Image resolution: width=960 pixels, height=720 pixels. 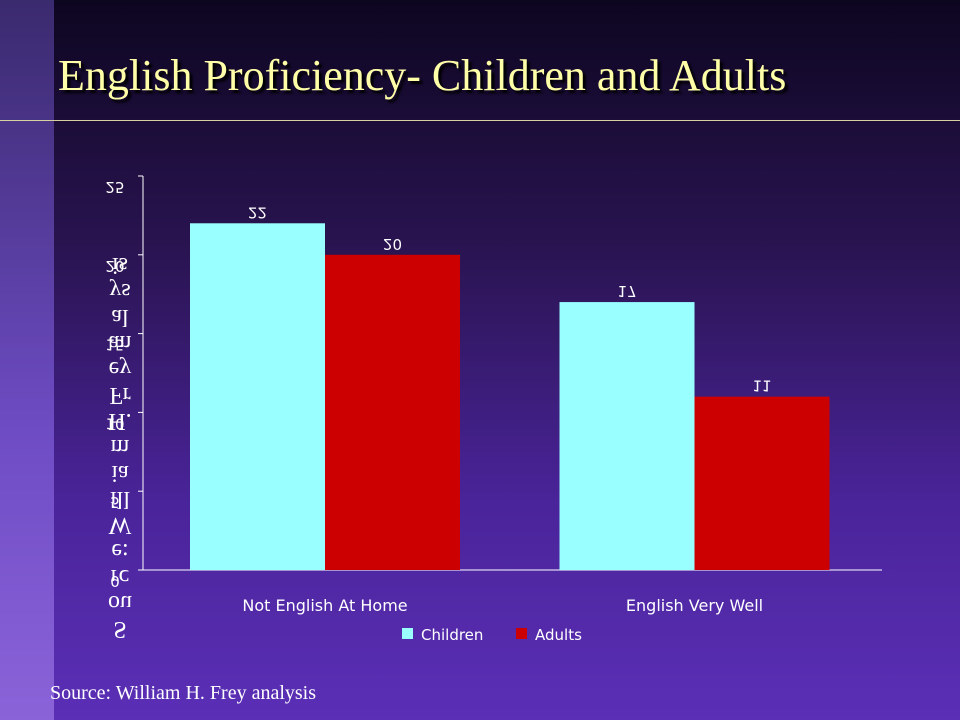 I want to click on data-label: 20, so click(x=392, y=244).